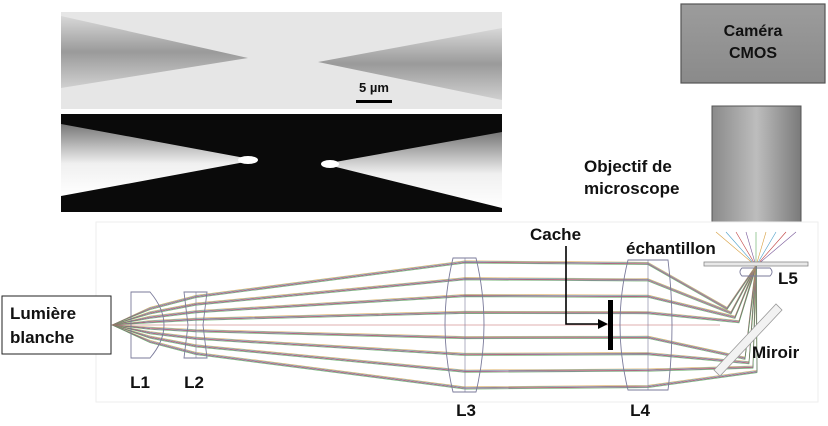 This screenshot has height=426, width=828. What do you see at coordinates (464, 325) in the screenshot?
I see `lens-l3` at bounding box center [464, 325].